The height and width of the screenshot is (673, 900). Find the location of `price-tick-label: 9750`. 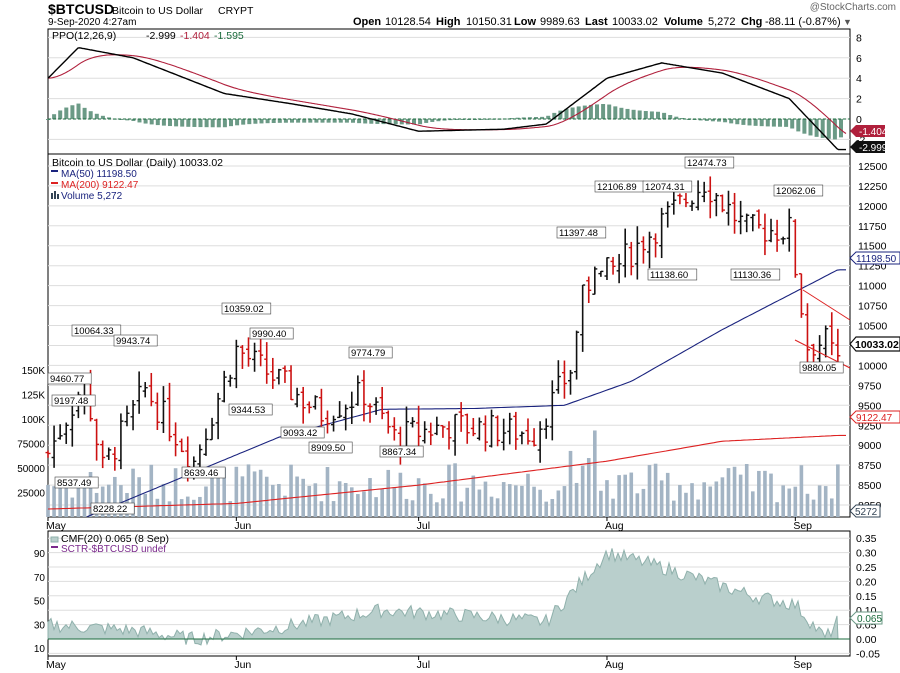

price-tick-label: 9750 is located at coordinates (870, 386).